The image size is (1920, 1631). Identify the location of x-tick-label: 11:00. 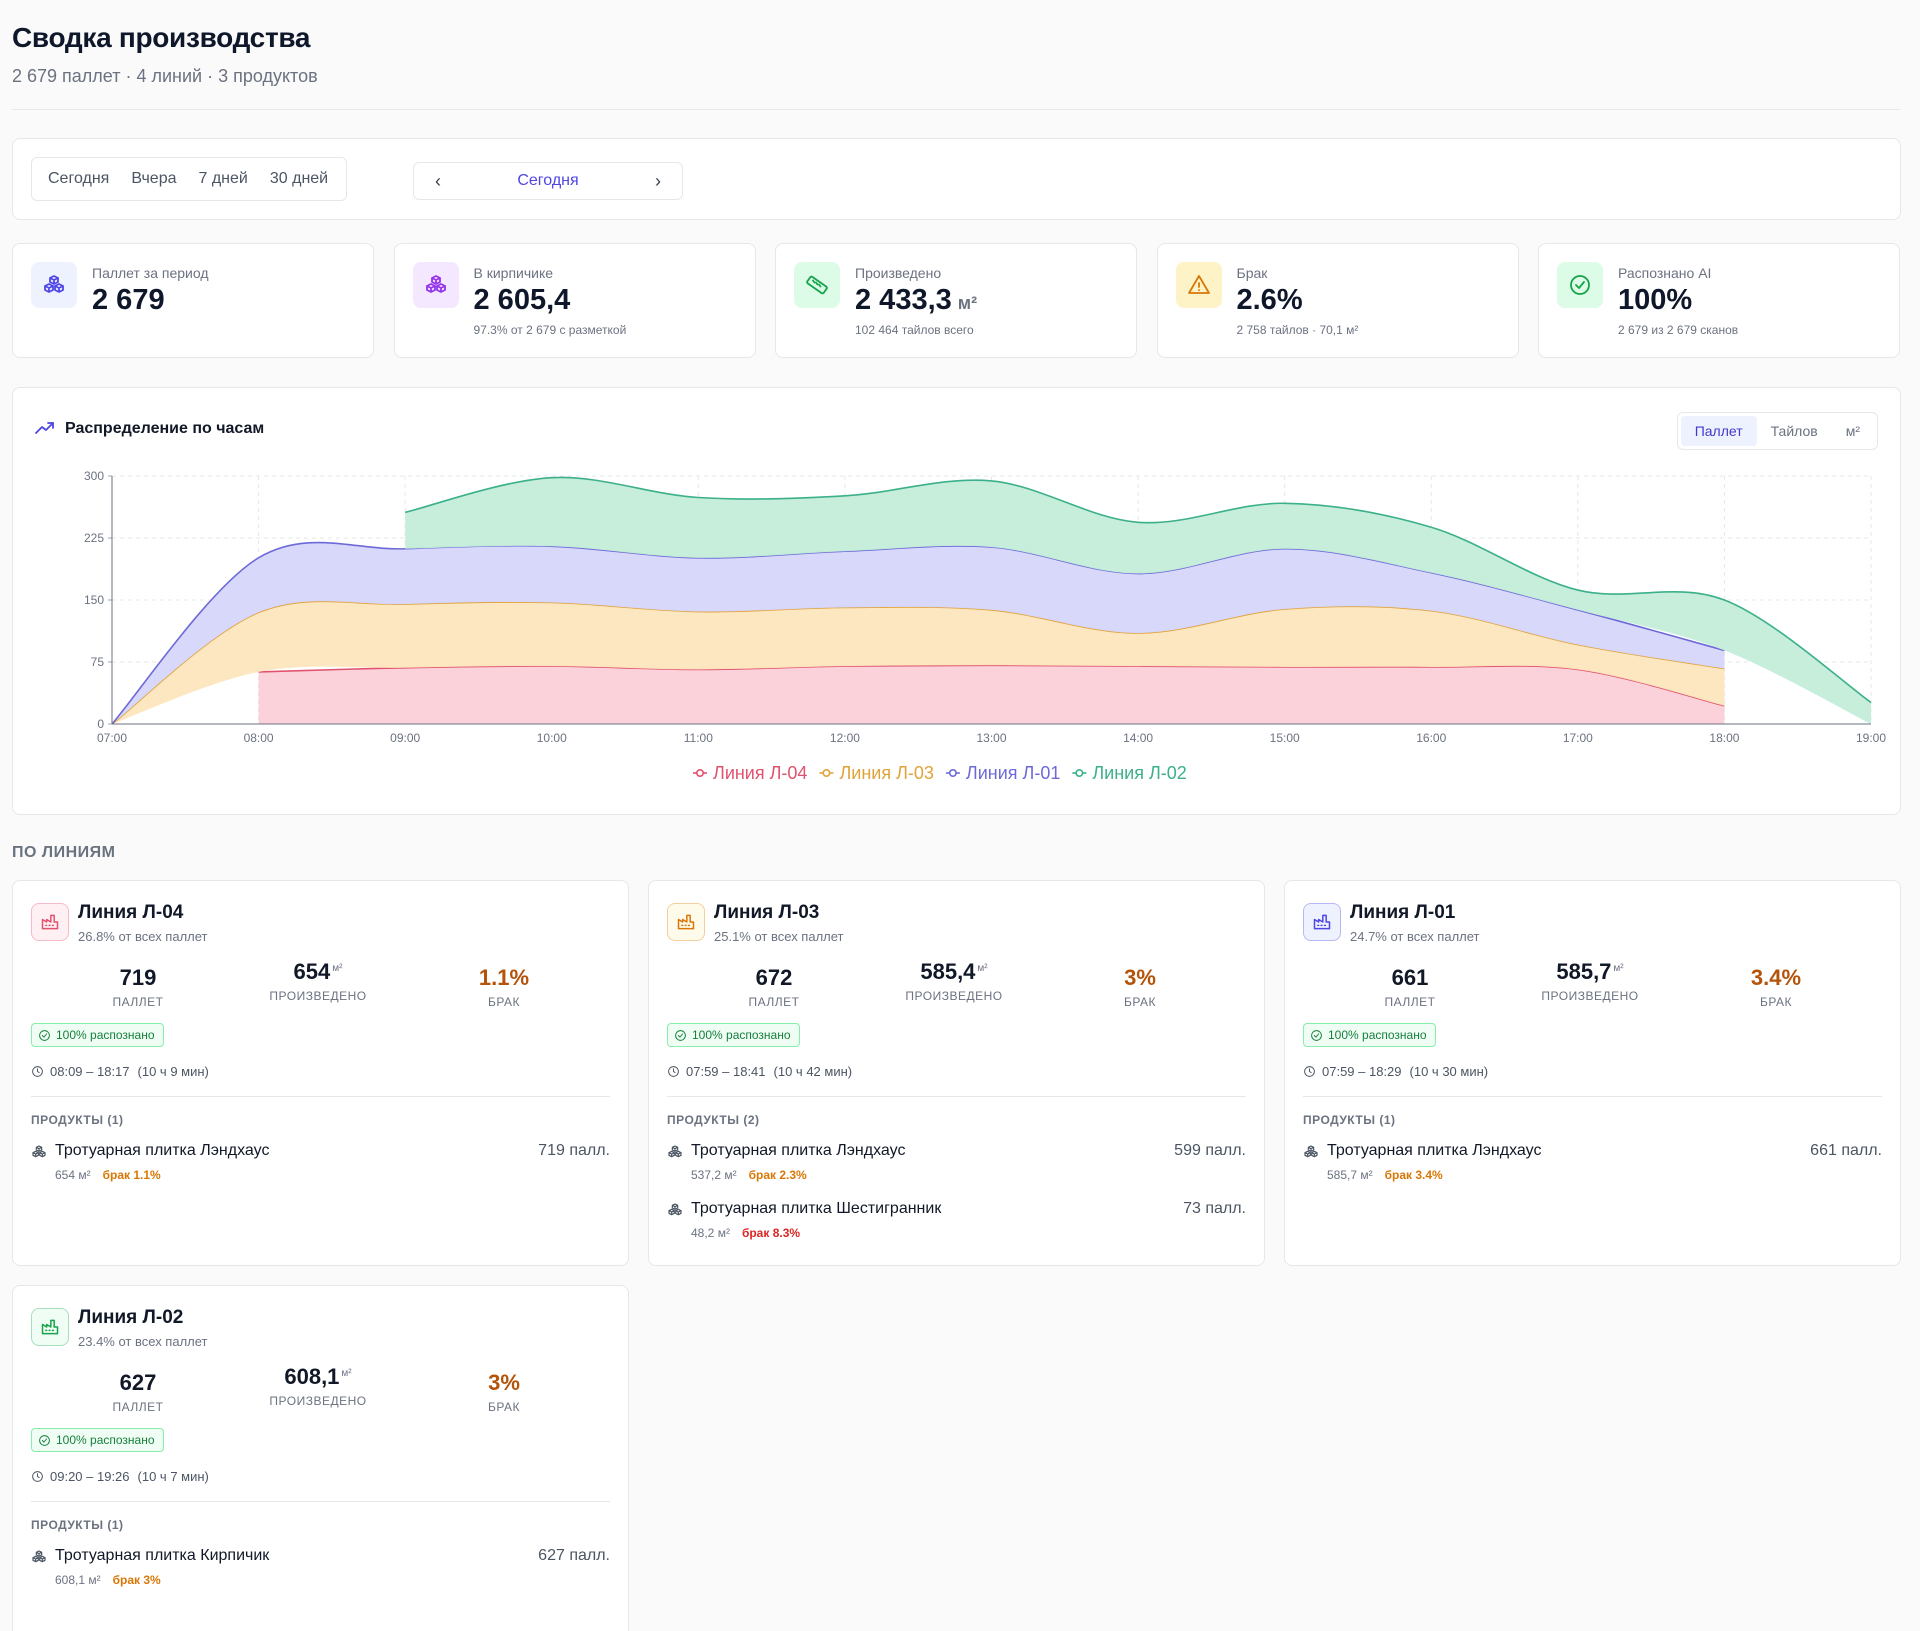
(698, 738).